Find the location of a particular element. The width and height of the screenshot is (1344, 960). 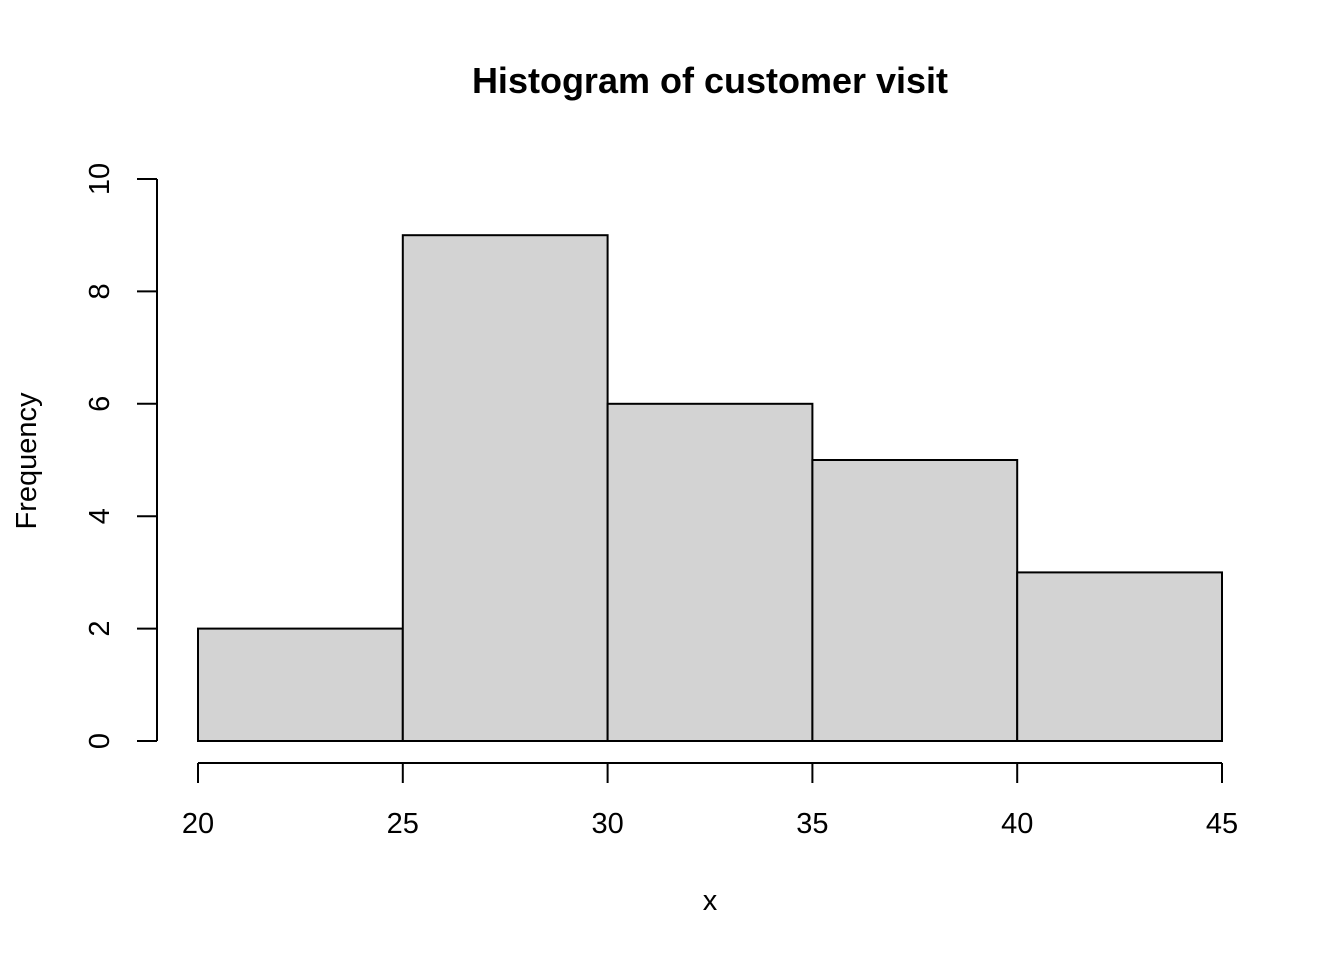

x-axis-label: x is located at coordinates (710, 901).